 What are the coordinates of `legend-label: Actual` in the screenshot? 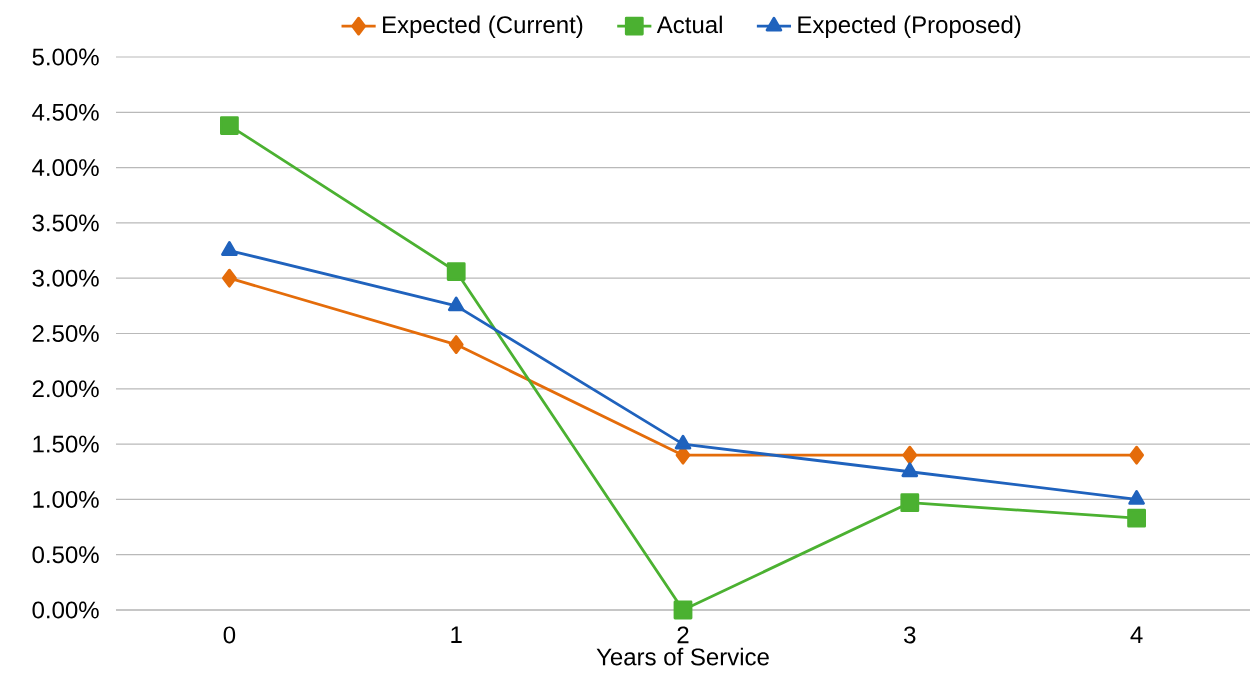 It's located at (689, 24).